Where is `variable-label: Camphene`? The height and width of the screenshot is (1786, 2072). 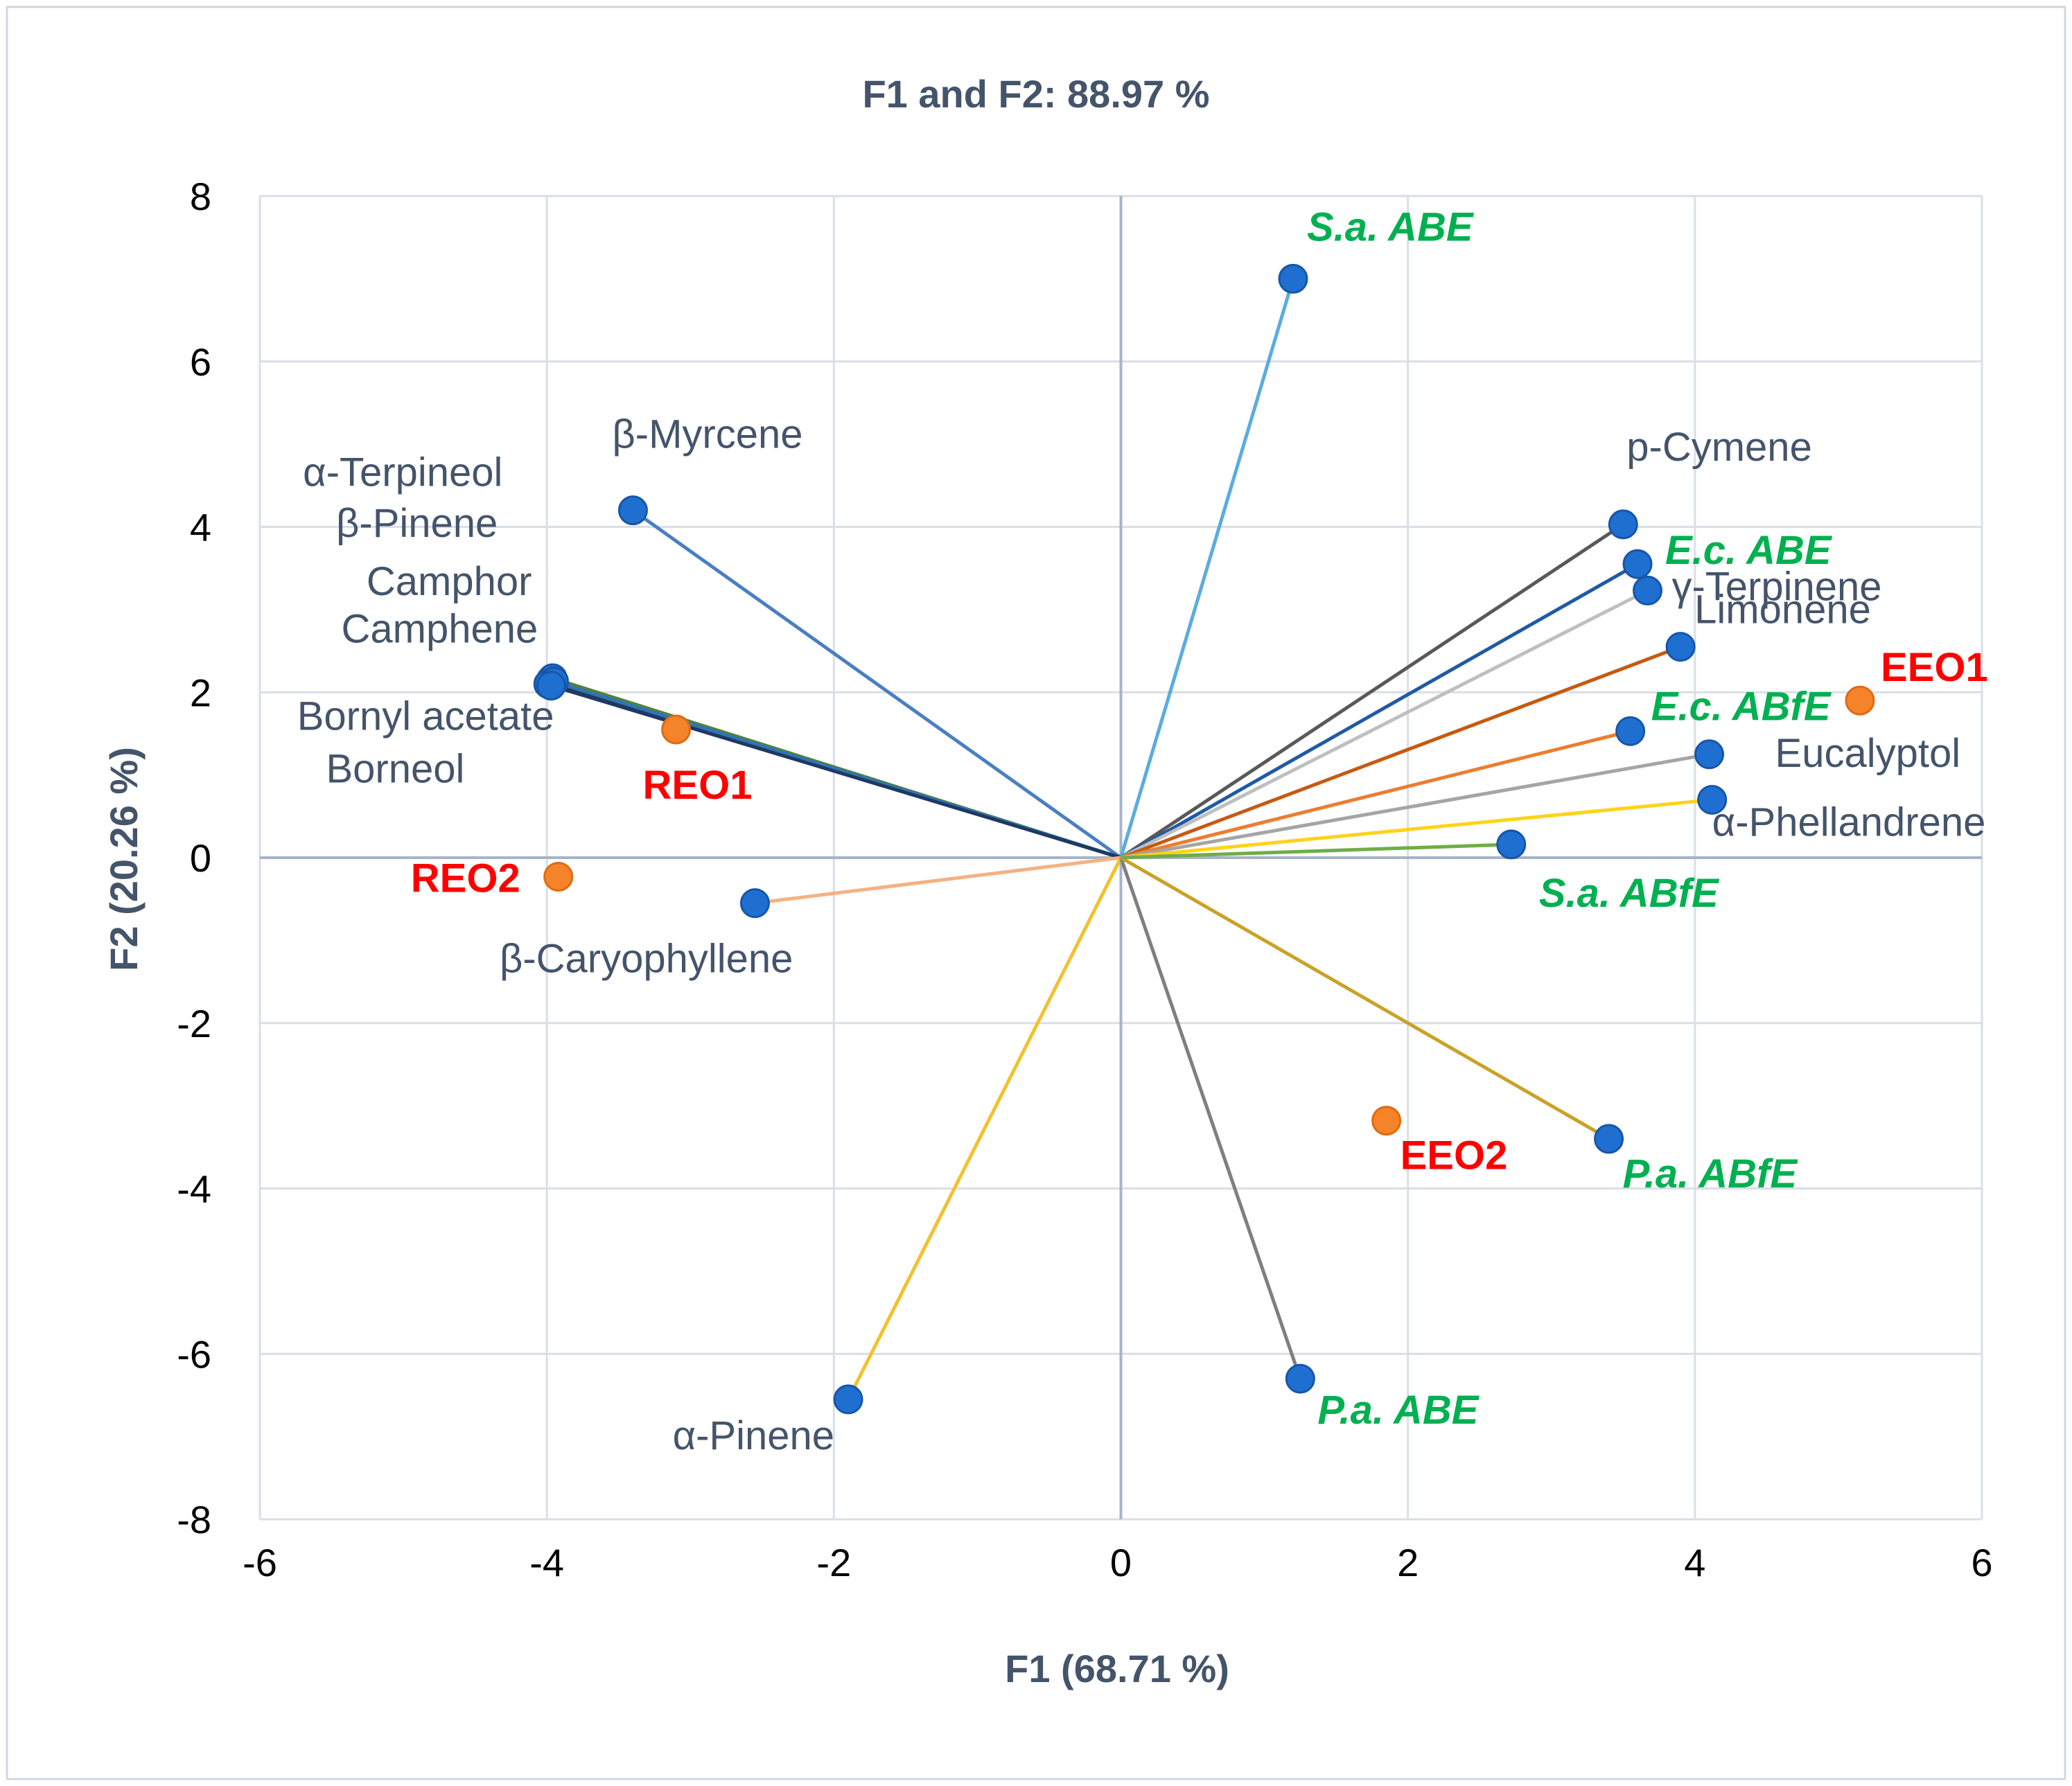
variable-label: Camphene is located at coordinates (439, 628).